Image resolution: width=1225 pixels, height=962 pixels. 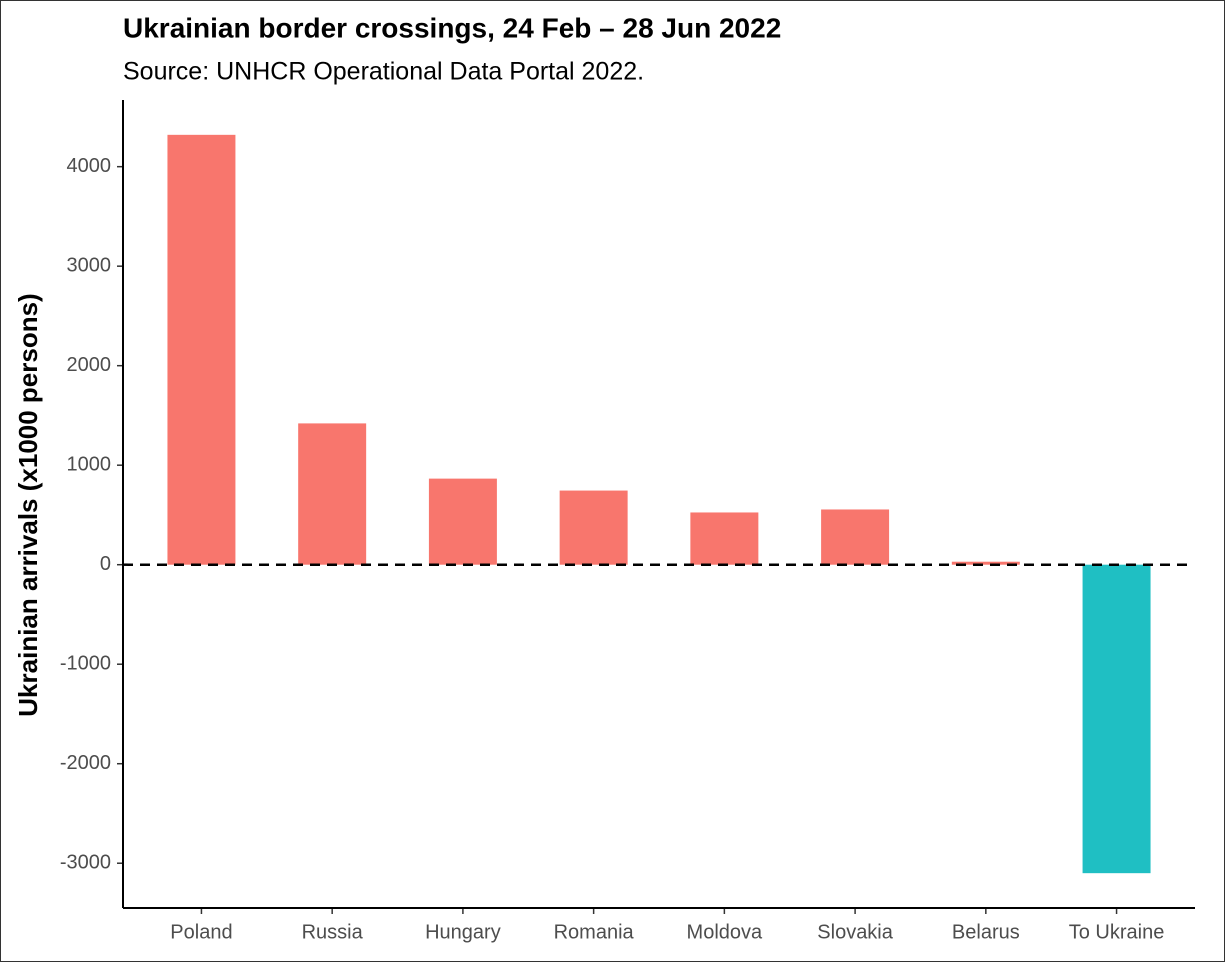 What do you see at coordinates (855, 932) in the screenshot?
I see `x-tick-label: Slovakia` at bounding box center [855, 932].